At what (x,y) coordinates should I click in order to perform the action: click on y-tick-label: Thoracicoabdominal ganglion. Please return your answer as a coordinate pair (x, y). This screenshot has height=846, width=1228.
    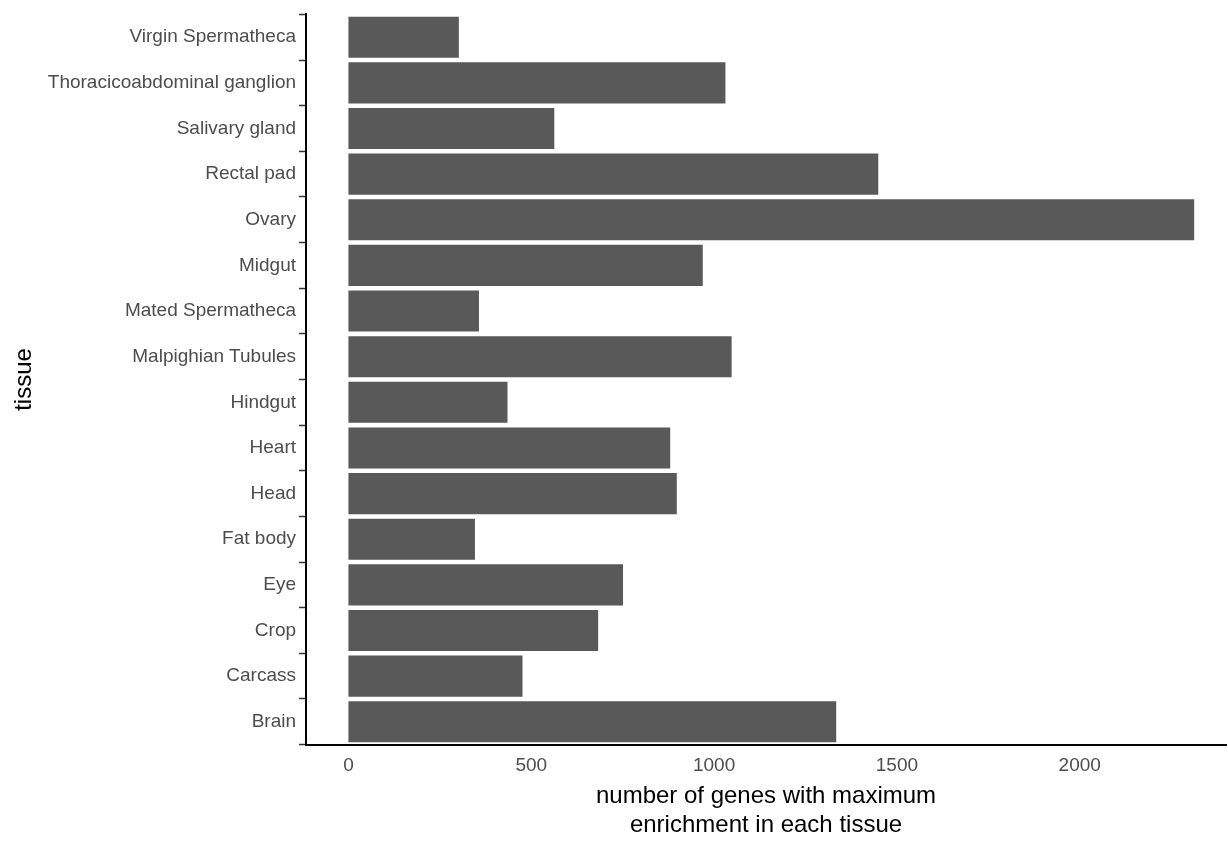
    Looking at the image, I should click on (172, 82).